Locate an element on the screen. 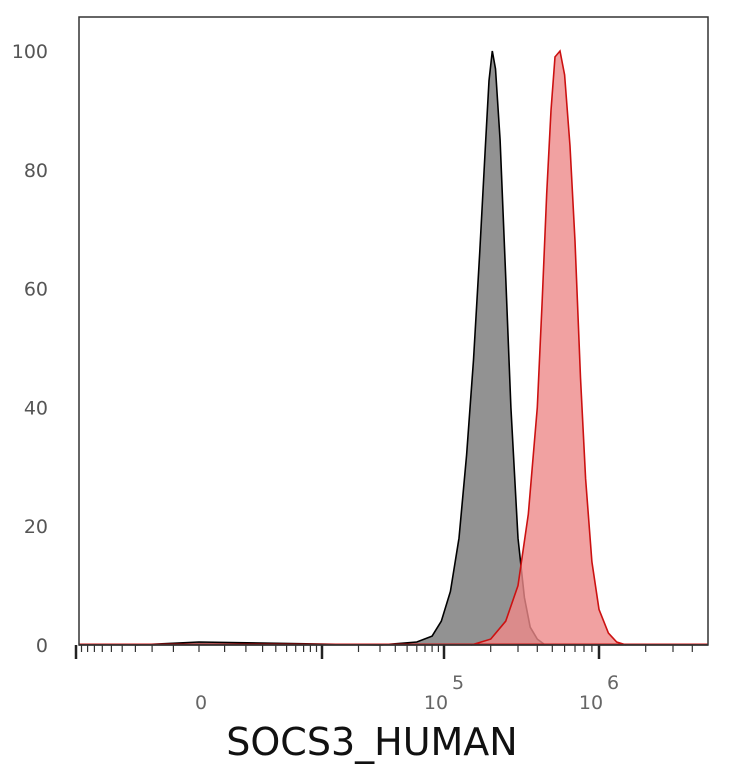 The image size is (734, 768). x-tick-label: 0 is located at coordinates (201, 703).